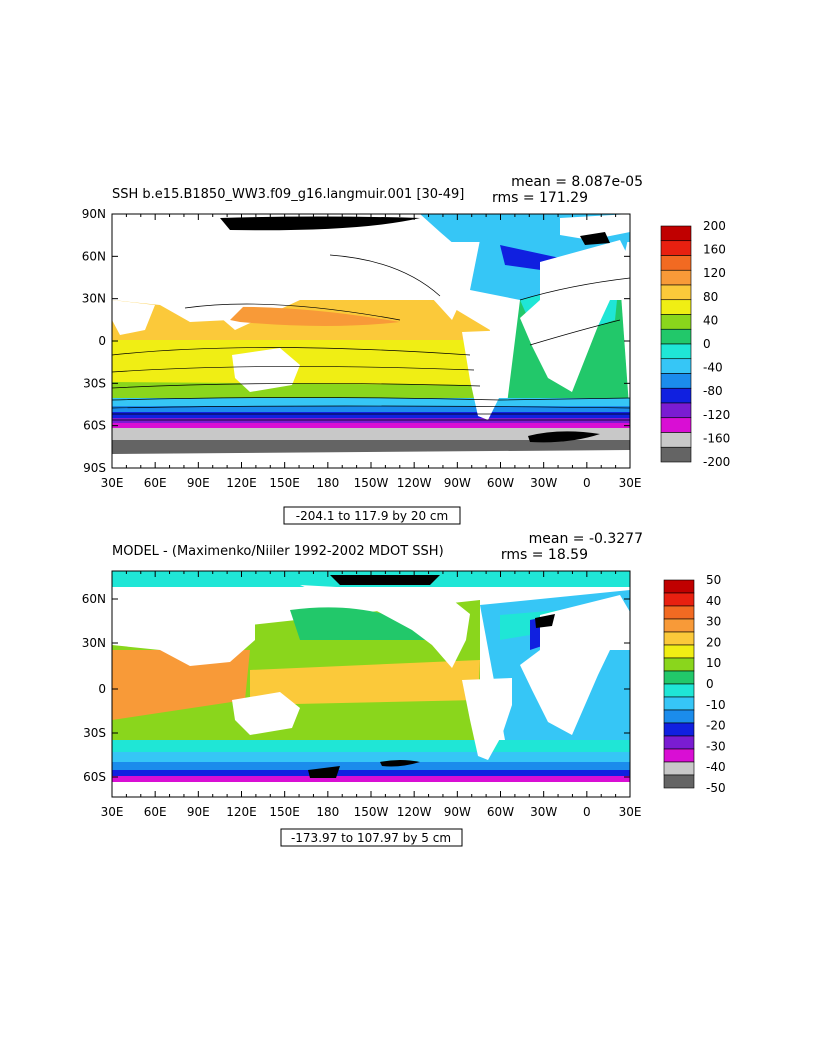 The image size is (818, 1055). I want to click on ssh-x-tick-label: 90W, so click(457, 483).